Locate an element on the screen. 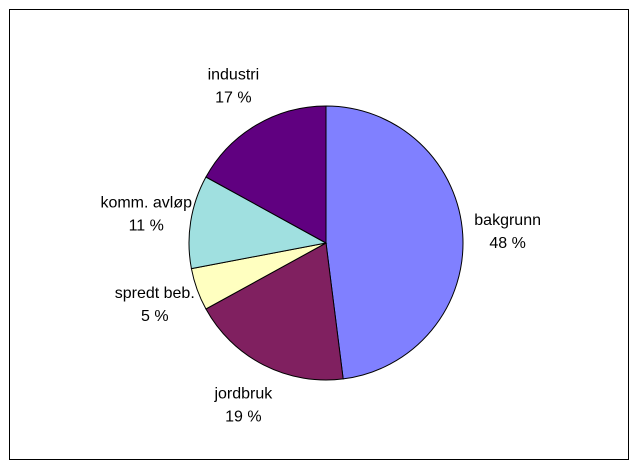 Image resolution: width=638 pixels, height=469 pixels. value-label: 11 % is located at coordinates (146, 226).